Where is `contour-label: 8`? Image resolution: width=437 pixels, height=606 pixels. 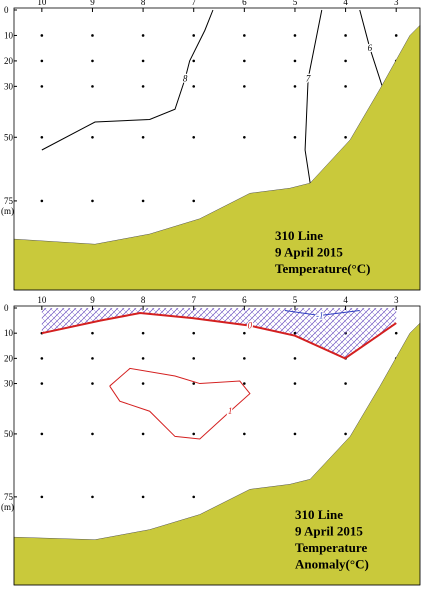
contour-label: 8 is located at coordinates (185, 79).